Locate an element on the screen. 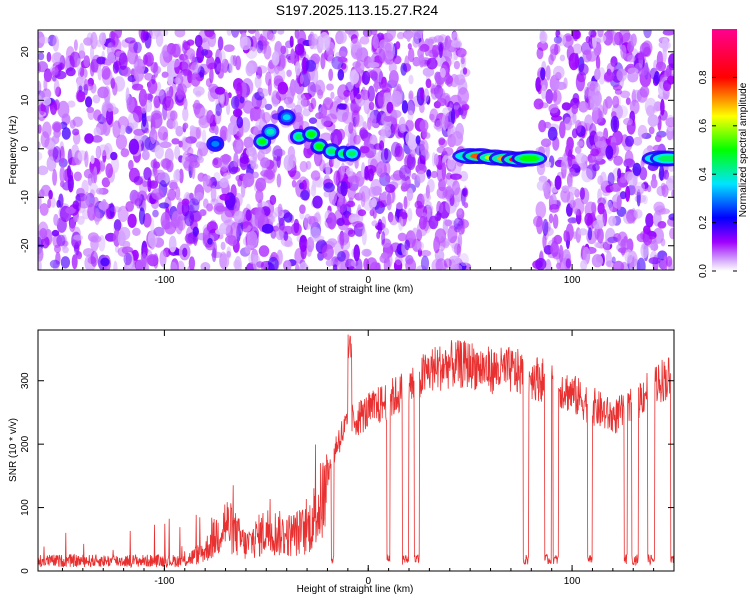 Image resolution: width=750 pixels, height=600 pixels. snr-y-tick-label: 300 is located at coordinates (25, 380).